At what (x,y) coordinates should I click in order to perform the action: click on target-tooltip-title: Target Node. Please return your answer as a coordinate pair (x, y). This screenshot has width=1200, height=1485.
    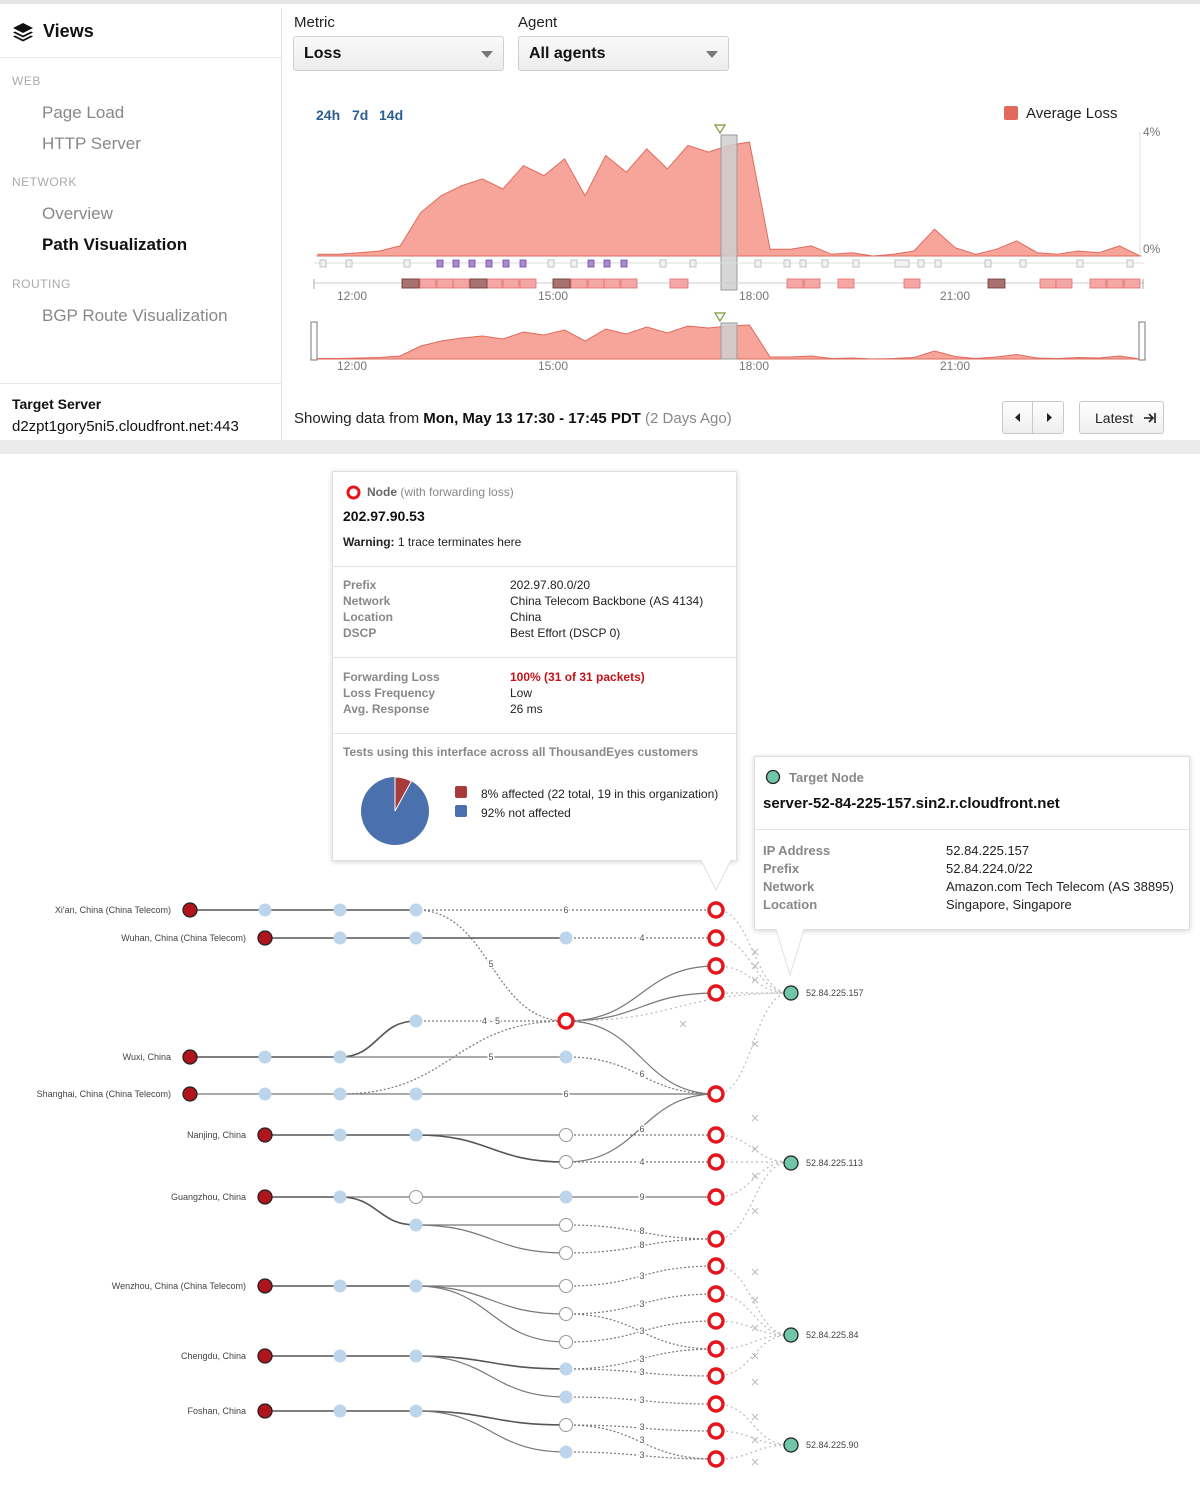
    Looking at the image, I should click on (826, 777).